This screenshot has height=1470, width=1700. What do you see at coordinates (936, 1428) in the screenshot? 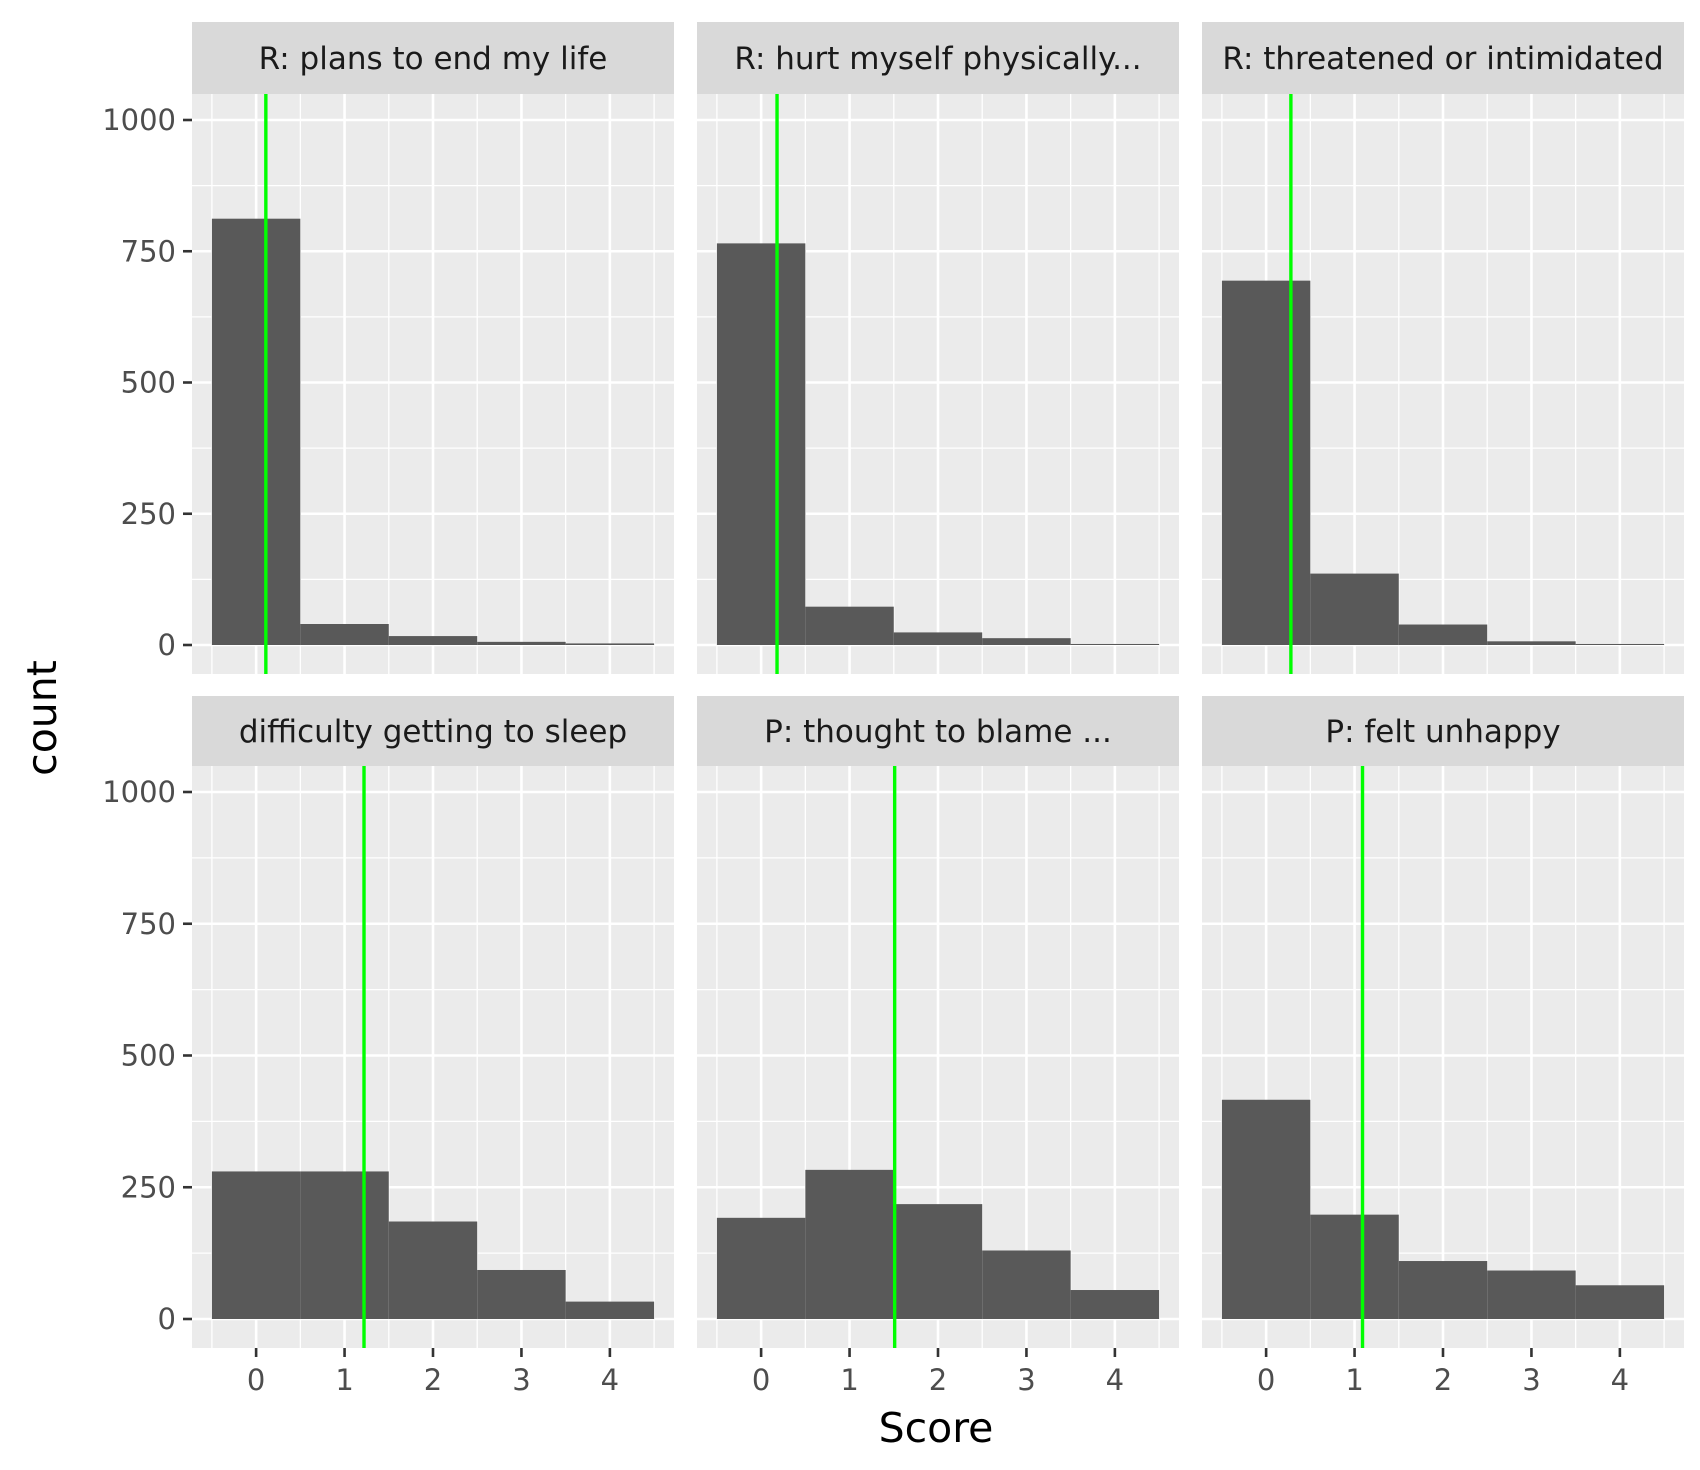
I see `x-axis-title: Score` at bounding box center [936, 1428].